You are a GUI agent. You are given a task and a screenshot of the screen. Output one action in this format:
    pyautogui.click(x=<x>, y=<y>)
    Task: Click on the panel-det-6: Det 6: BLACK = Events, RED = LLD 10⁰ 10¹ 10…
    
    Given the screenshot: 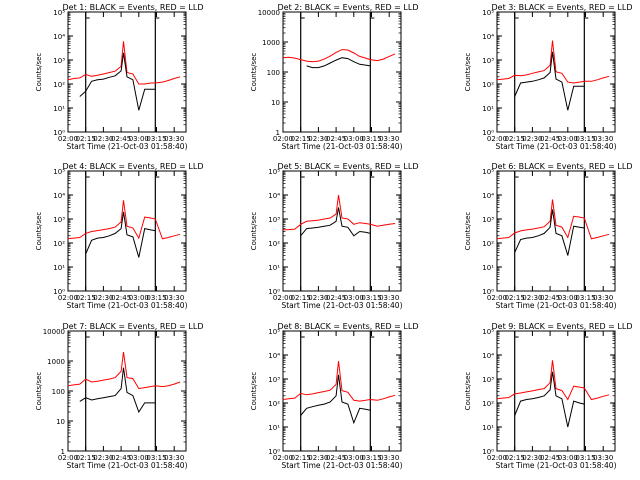 What is the action you would take?
    pyautogui.click(x=548, y=236)
    